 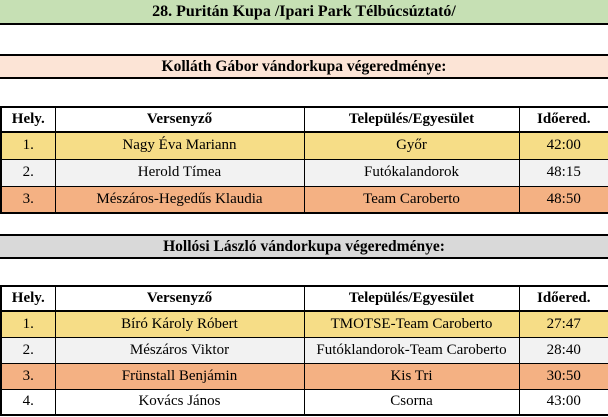 What do you see at coordinates (179, 376) in the screenshot?
I see `name-cell: Frünstall Benjámin` at bounding box center [179, 376].